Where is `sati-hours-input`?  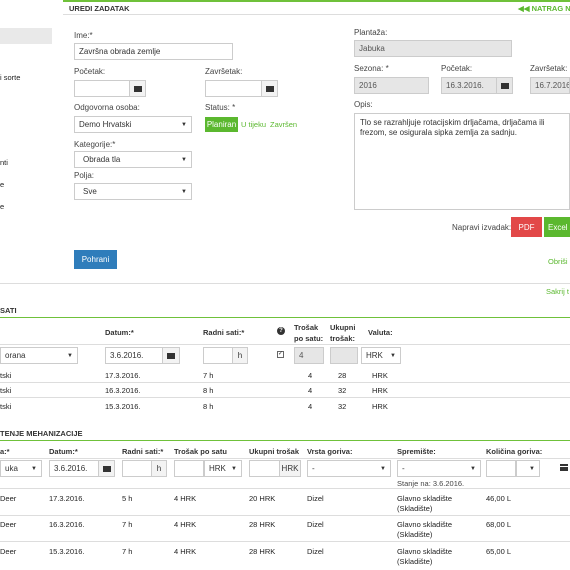 sati-hours-input is located at coordinates (218, 355).